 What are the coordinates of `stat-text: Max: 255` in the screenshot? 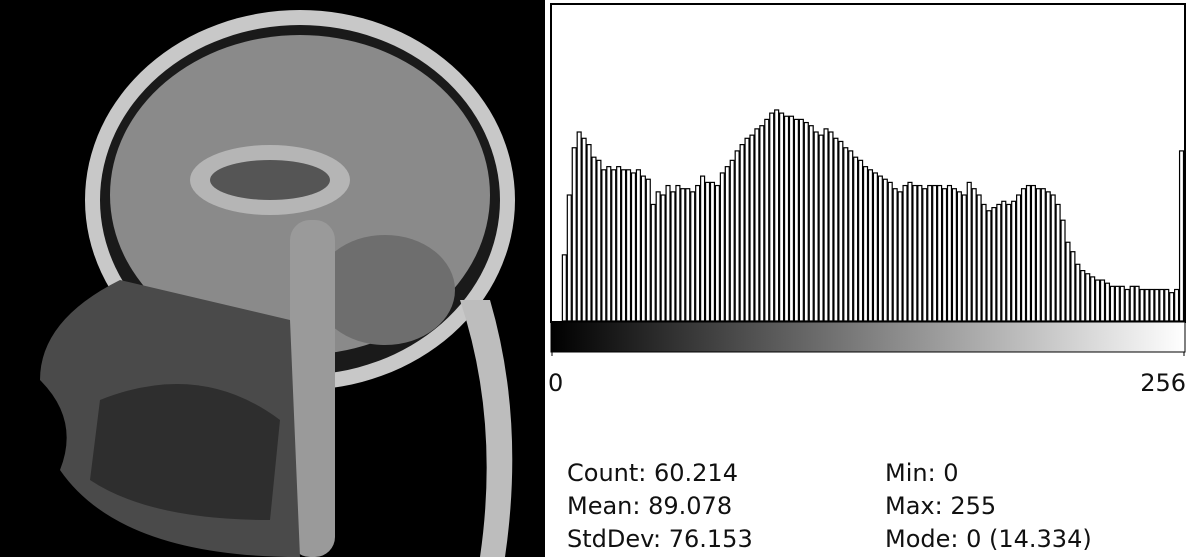 It's located at (940, 506).